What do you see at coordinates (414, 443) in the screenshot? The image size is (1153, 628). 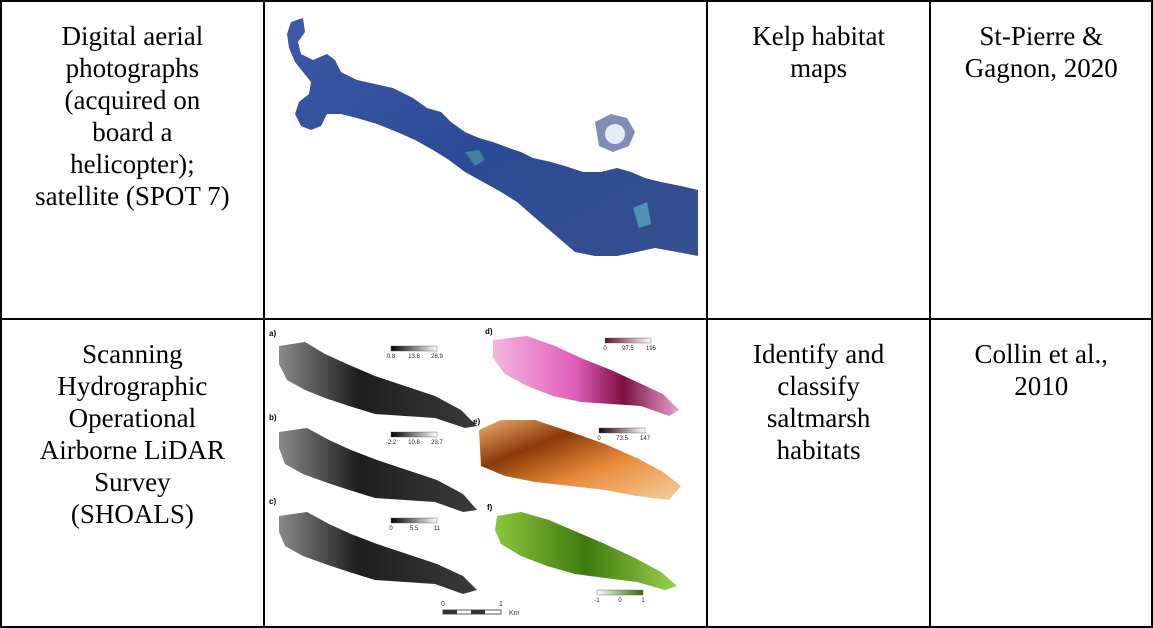 I see `colorbar-tick: 10.8` at bounding box center [414, 443].